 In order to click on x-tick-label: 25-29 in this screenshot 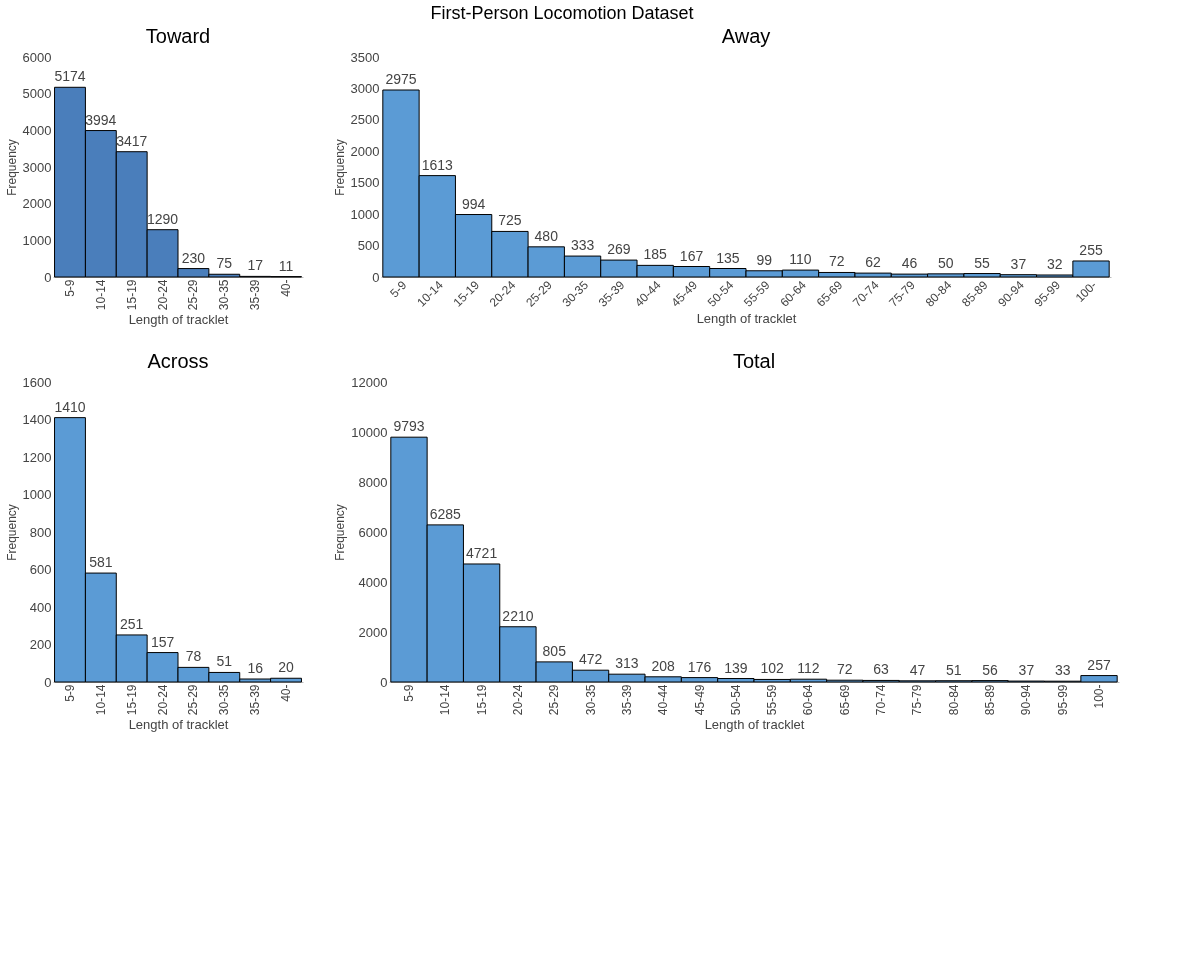, I will do `click(554, 700)`.